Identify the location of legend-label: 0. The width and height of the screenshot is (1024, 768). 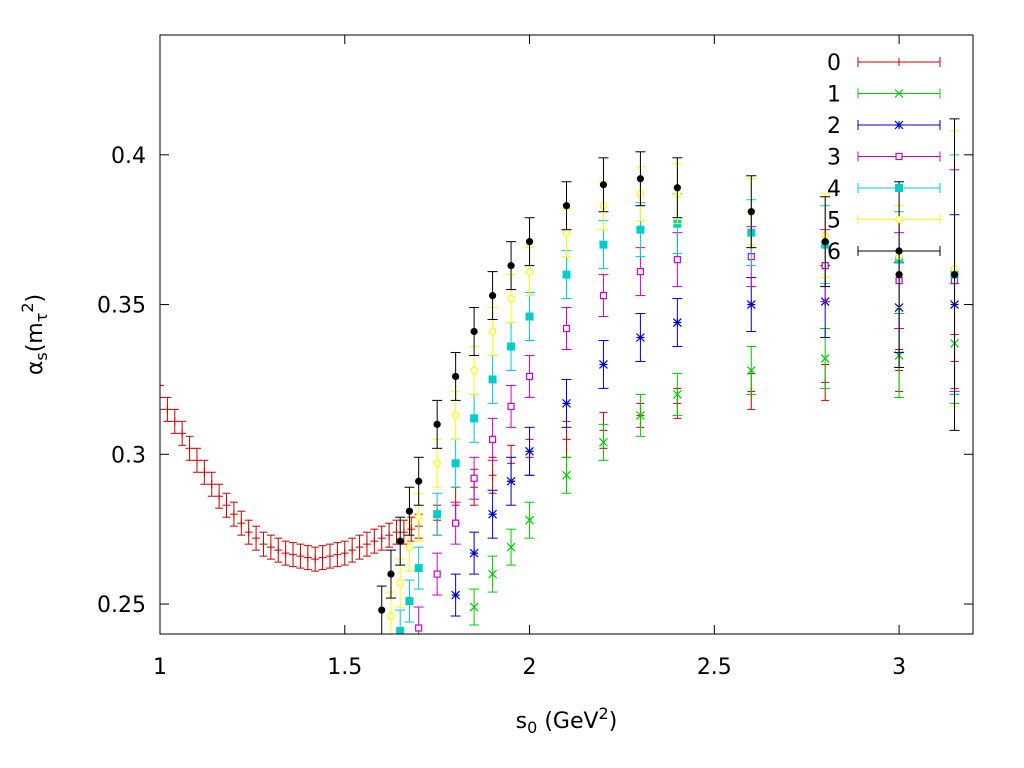
(834, 63).